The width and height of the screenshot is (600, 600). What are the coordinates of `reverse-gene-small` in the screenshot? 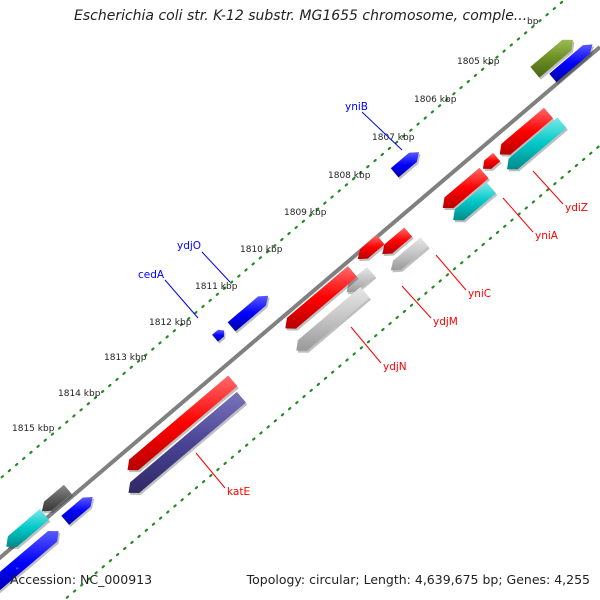 It's located at (491, 160).